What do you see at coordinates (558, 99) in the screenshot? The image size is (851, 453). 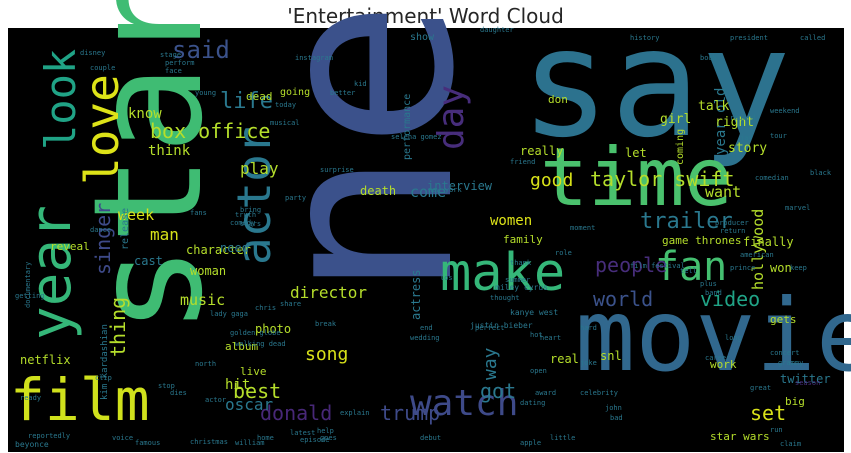 I see `word-don: don` at bounding box center [558, 99].